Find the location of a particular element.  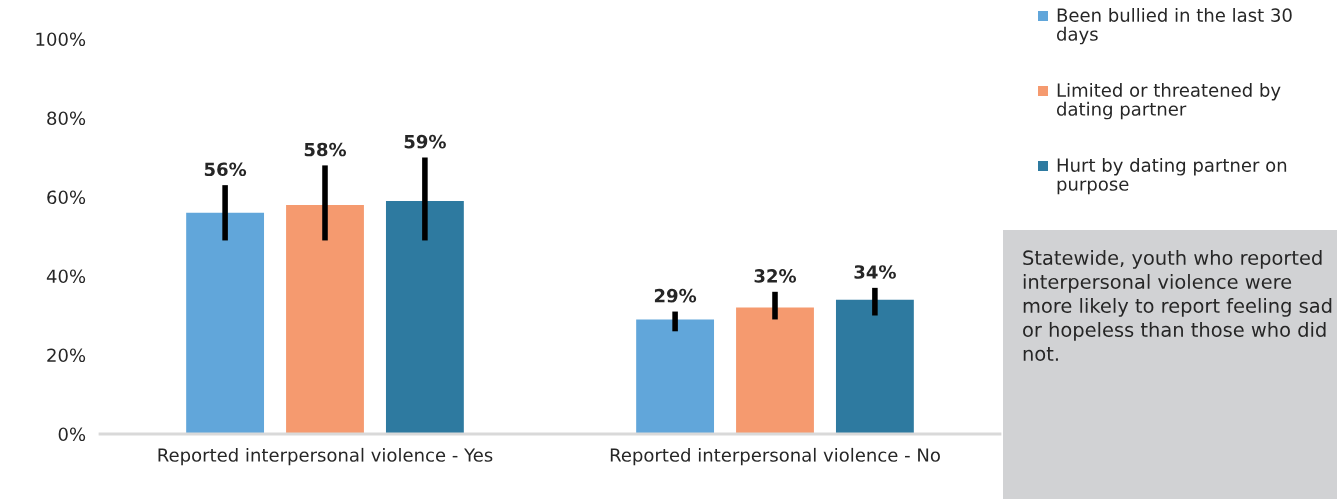

x-tick-label: Reported interpersonal violence - Yes is located at coordinates (325, 456).